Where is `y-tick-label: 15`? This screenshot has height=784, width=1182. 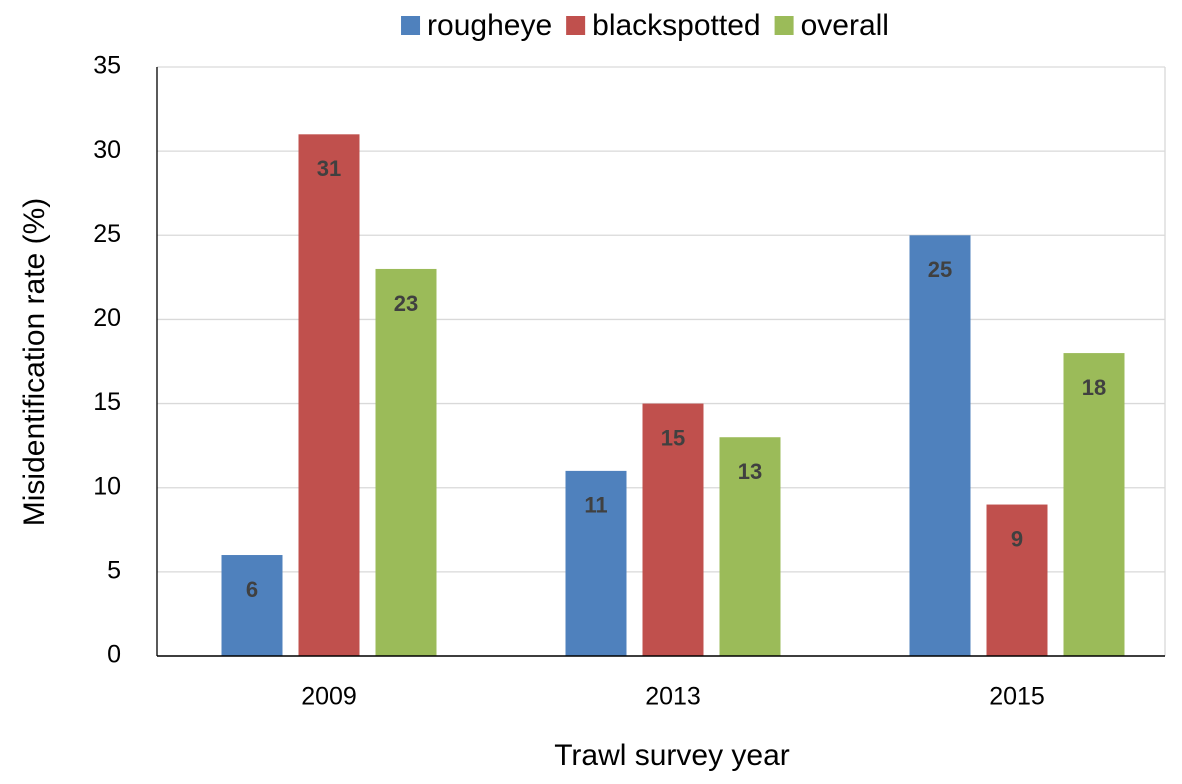 y-tick-label: 15 is located at coordinates (107, 402).